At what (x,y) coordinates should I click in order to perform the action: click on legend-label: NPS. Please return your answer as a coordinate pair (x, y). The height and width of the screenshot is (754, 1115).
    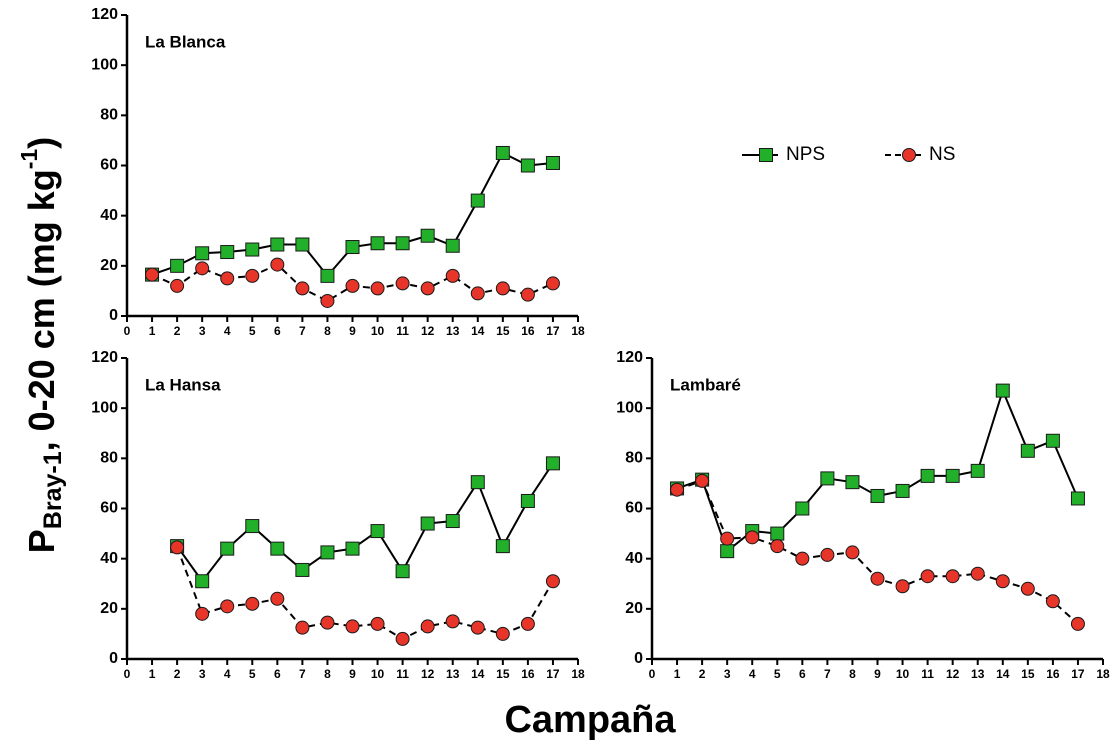
    Looking at the image, I should click on (805, 154).